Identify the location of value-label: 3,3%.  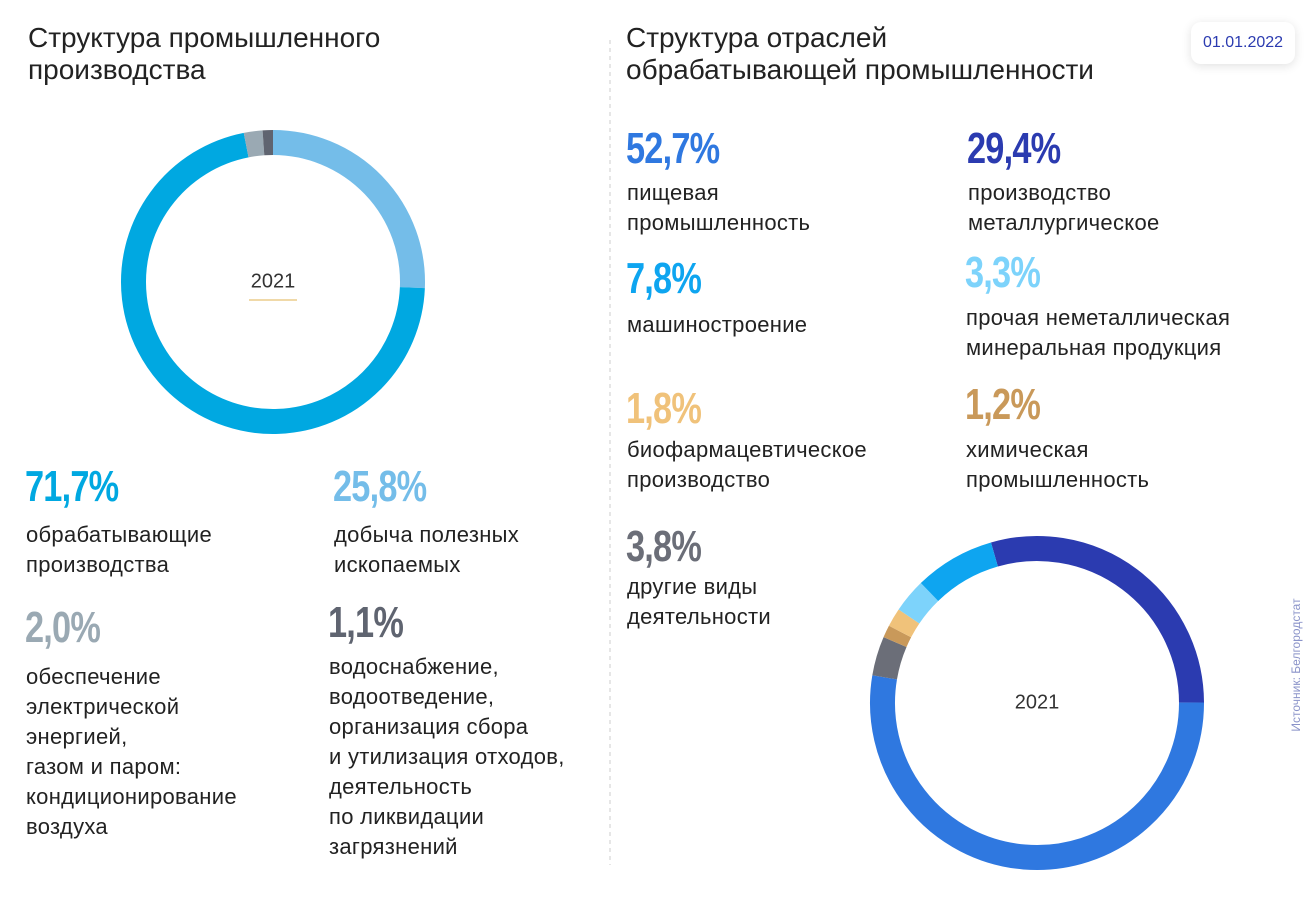
(1003, 272).